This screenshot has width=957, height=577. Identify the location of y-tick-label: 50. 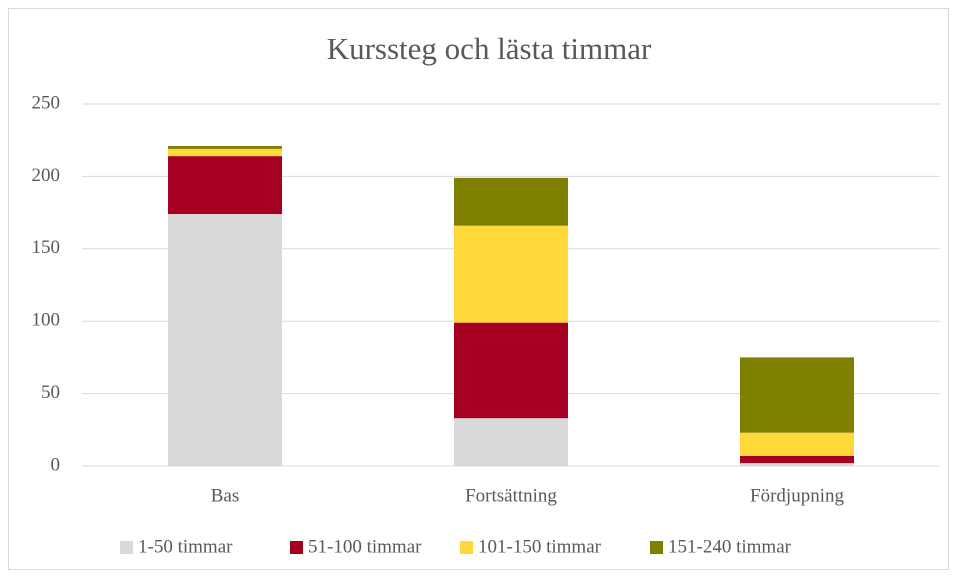
(50, 392).